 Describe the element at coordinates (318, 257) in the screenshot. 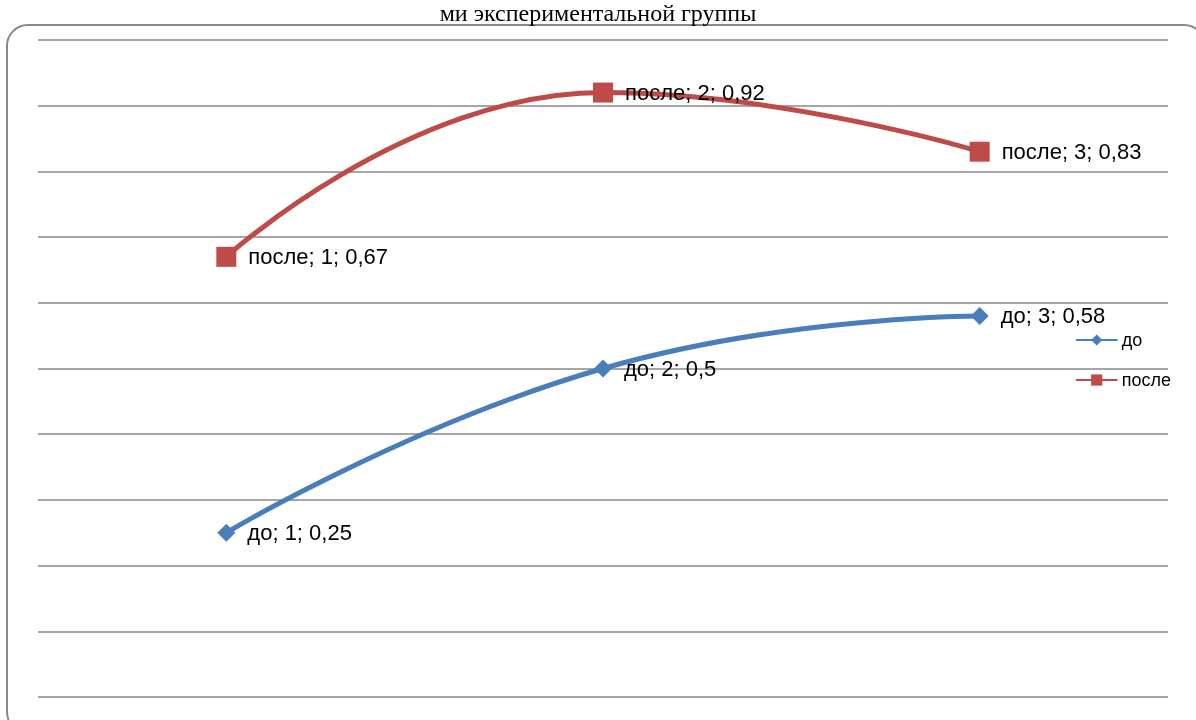

I see `data-label: после; 1; 0,67` at that location.